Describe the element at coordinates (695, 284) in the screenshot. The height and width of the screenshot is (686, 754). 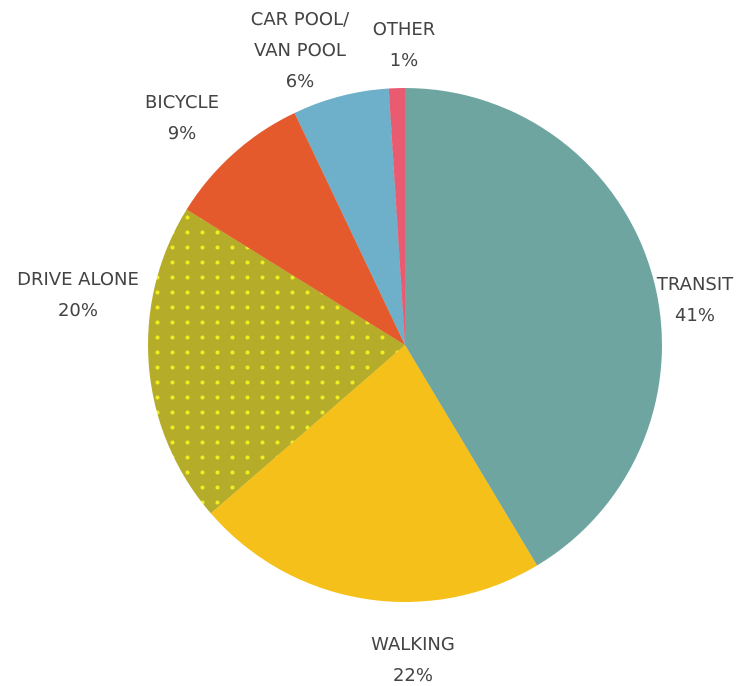
I see `category-label: TRANSIT` at that location.